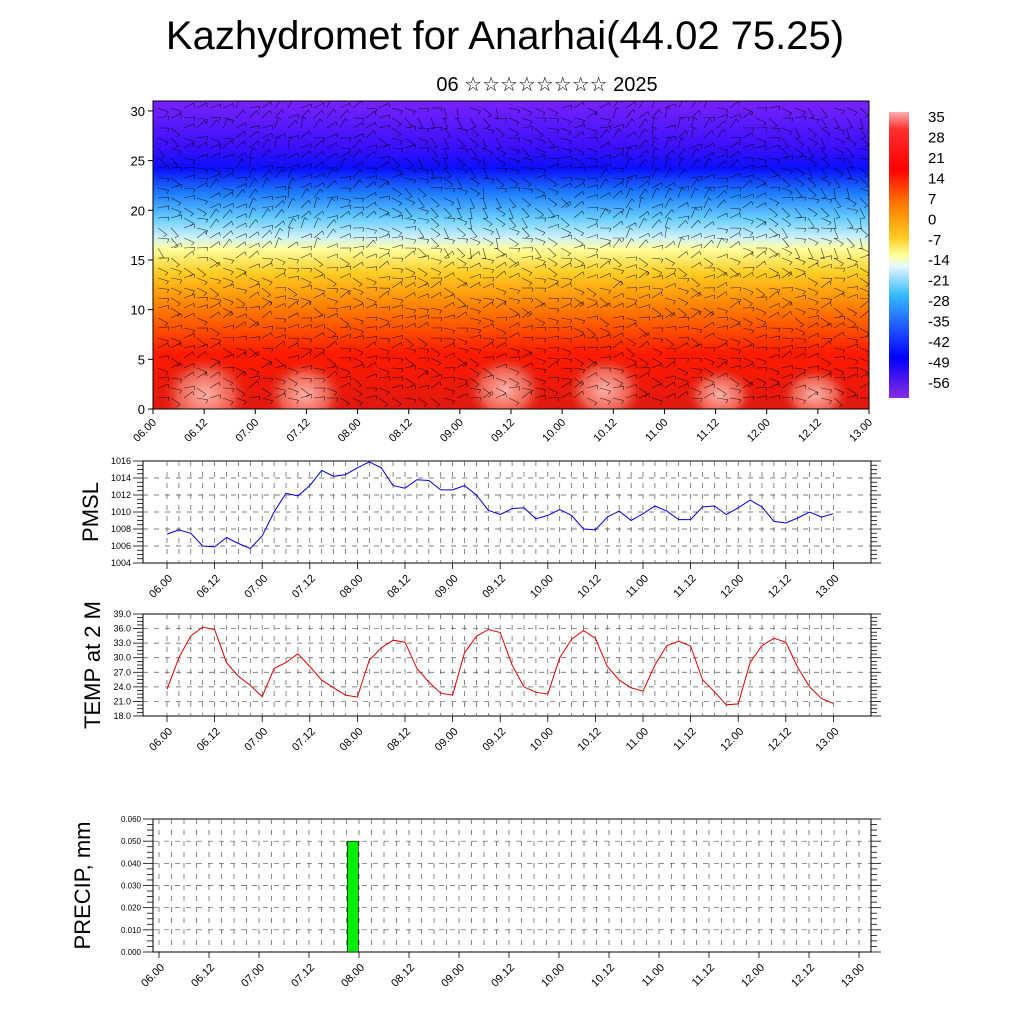  I want to click on y-tick-label: 0.030, so click(131, 886).